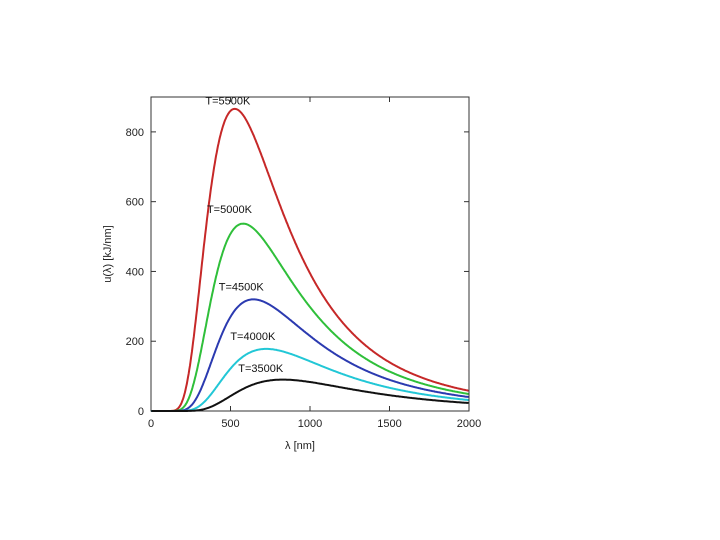 The width and height of the screenshot is (720, 540). Describe the element at coordinates (108, 253) in the screenshot. I see `y-axis-label: u(λ) [kJ/nm]` at that location.